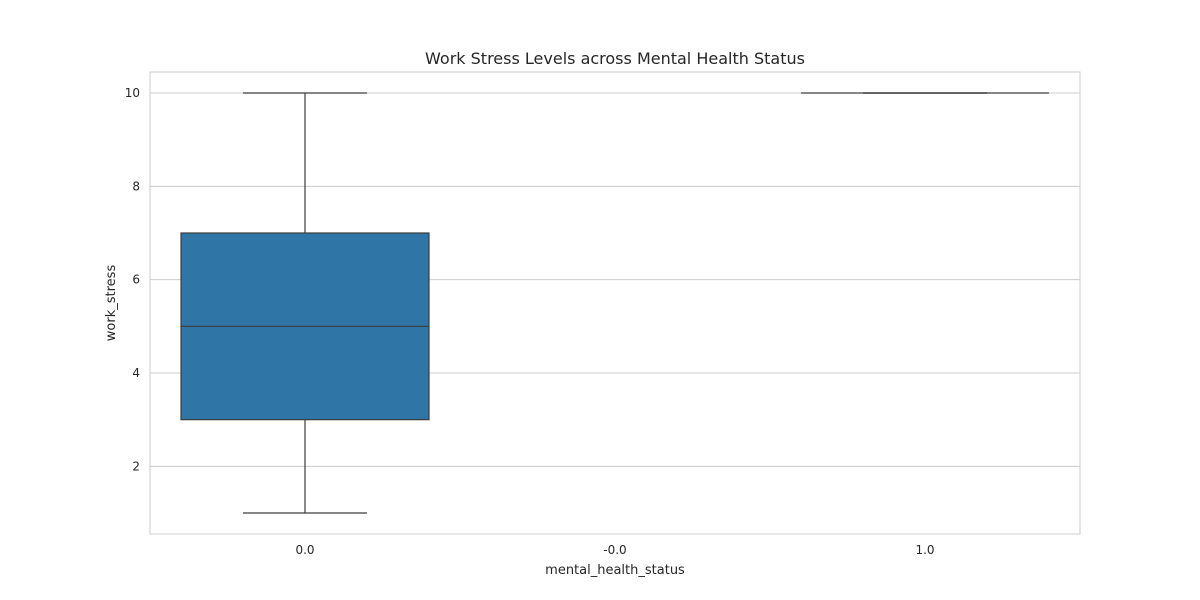 Image resolution: width=1200 pixels, height=600 pixels. Describe the element at coordinates (136, 280) in the screenshot. I see `y-tick-label: 6` at that location.